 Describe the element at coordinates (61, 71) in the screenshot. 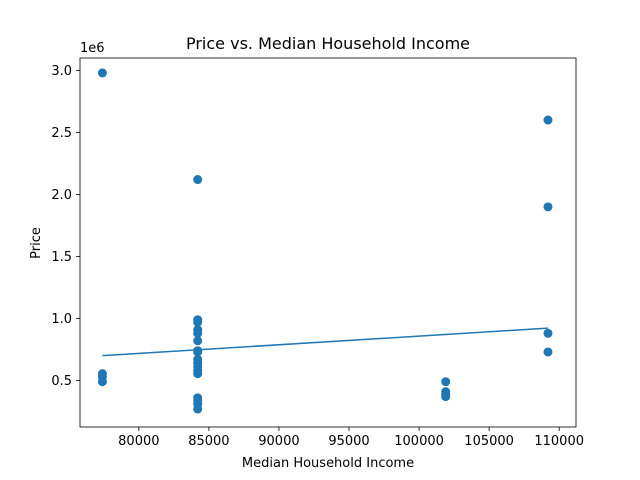

I see `y-tick-label: 3.0` at that location.